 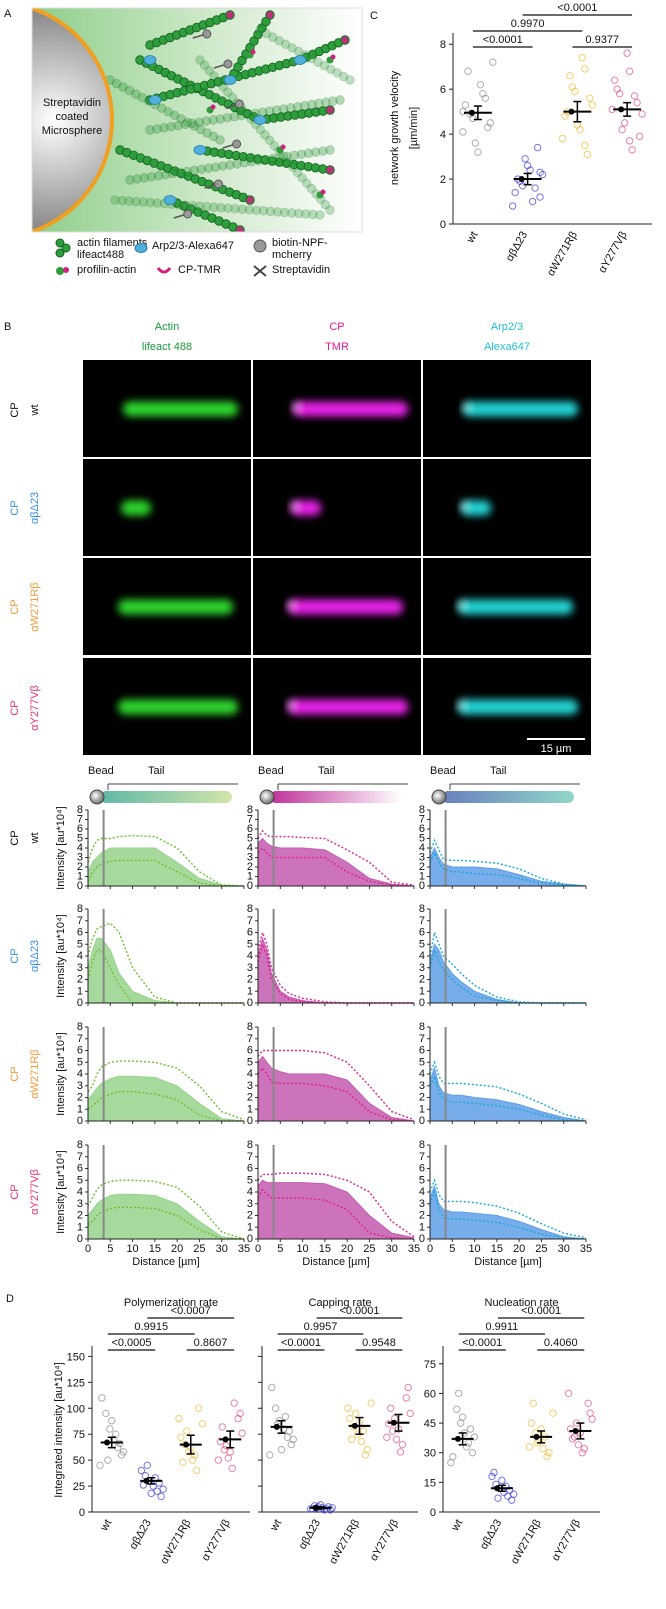 I want to click on header-tail: Tail, so click(x=326, y=771).